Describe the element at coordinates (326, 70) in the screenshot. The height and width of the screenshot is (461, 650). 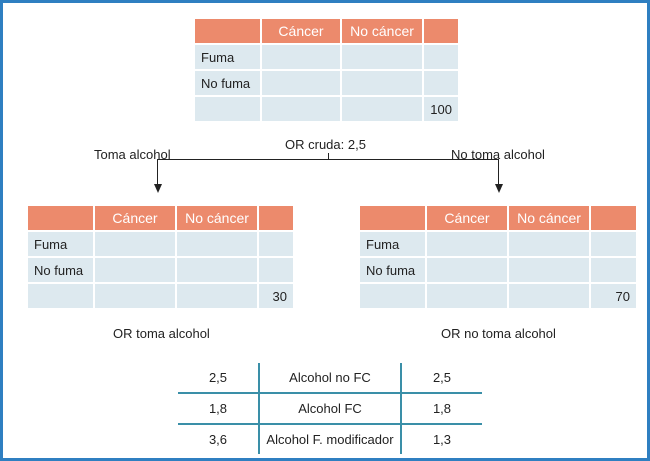
I see `crude-table: Cáncer No cáncer Fuma No fuma 100` at that location.